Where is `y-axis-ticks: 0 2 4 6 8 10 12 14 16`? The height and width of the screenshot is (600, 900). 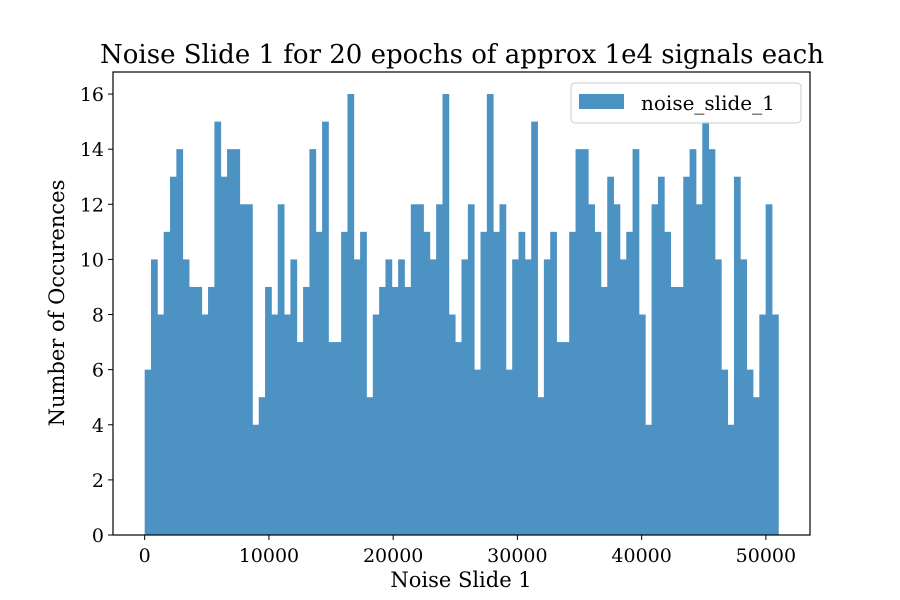 y-axis-ticks: 0 2 4 6 8 10 12 14 16 is located at coordinates (96, 315).